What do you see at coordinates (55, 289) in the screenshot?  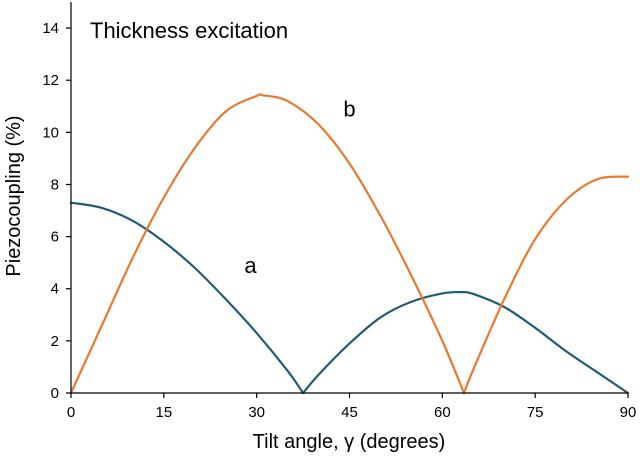 I see `y-tick-label: 4` at bounding box center [55, 289].